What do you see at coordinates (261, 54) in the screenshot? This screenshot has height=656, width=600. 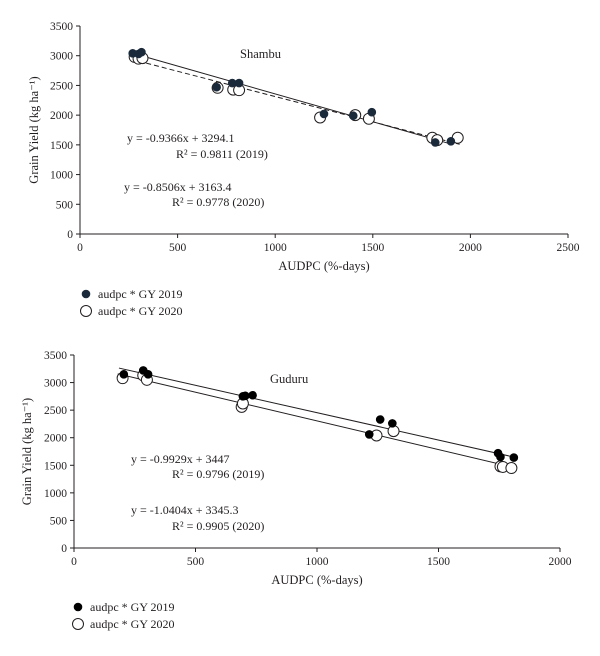 I see `chart-title: Shambu` at bounding box center [261, 54].